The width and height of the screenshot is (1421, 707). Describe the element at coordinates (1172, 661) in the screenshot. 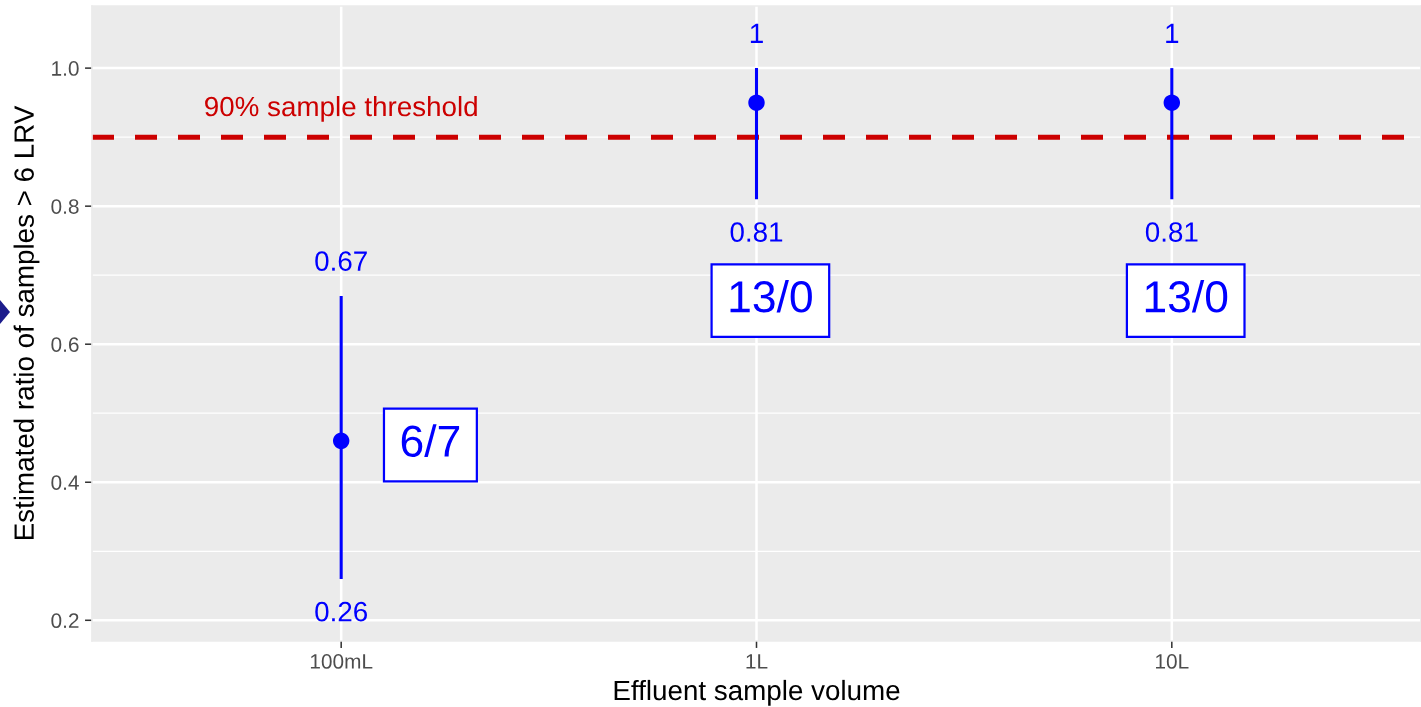

I see `x-tick-label: 10L` at that location.